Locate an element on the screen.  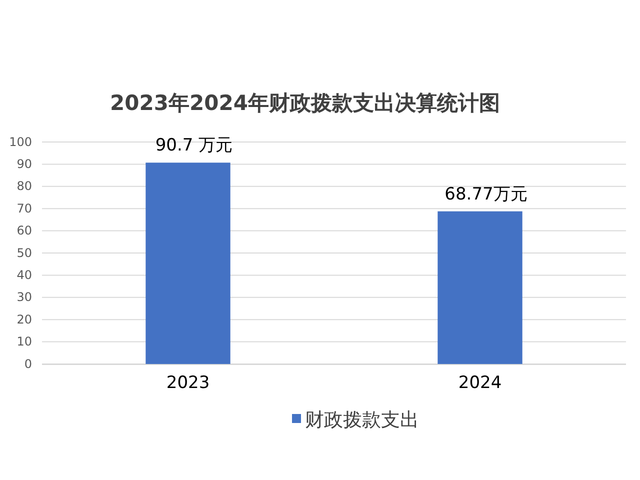
y-tick-label: 60 is located at coordinates (24, 231).